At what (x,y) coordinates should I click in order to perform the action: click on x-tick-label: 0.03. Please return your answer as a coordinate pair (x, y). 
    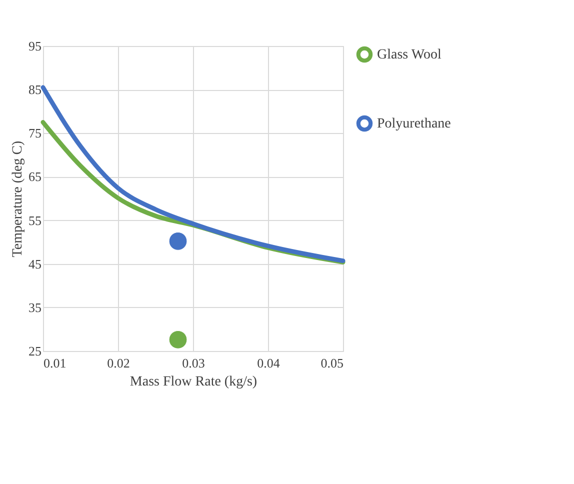
    Looking at the image, I should click on (193, 363).